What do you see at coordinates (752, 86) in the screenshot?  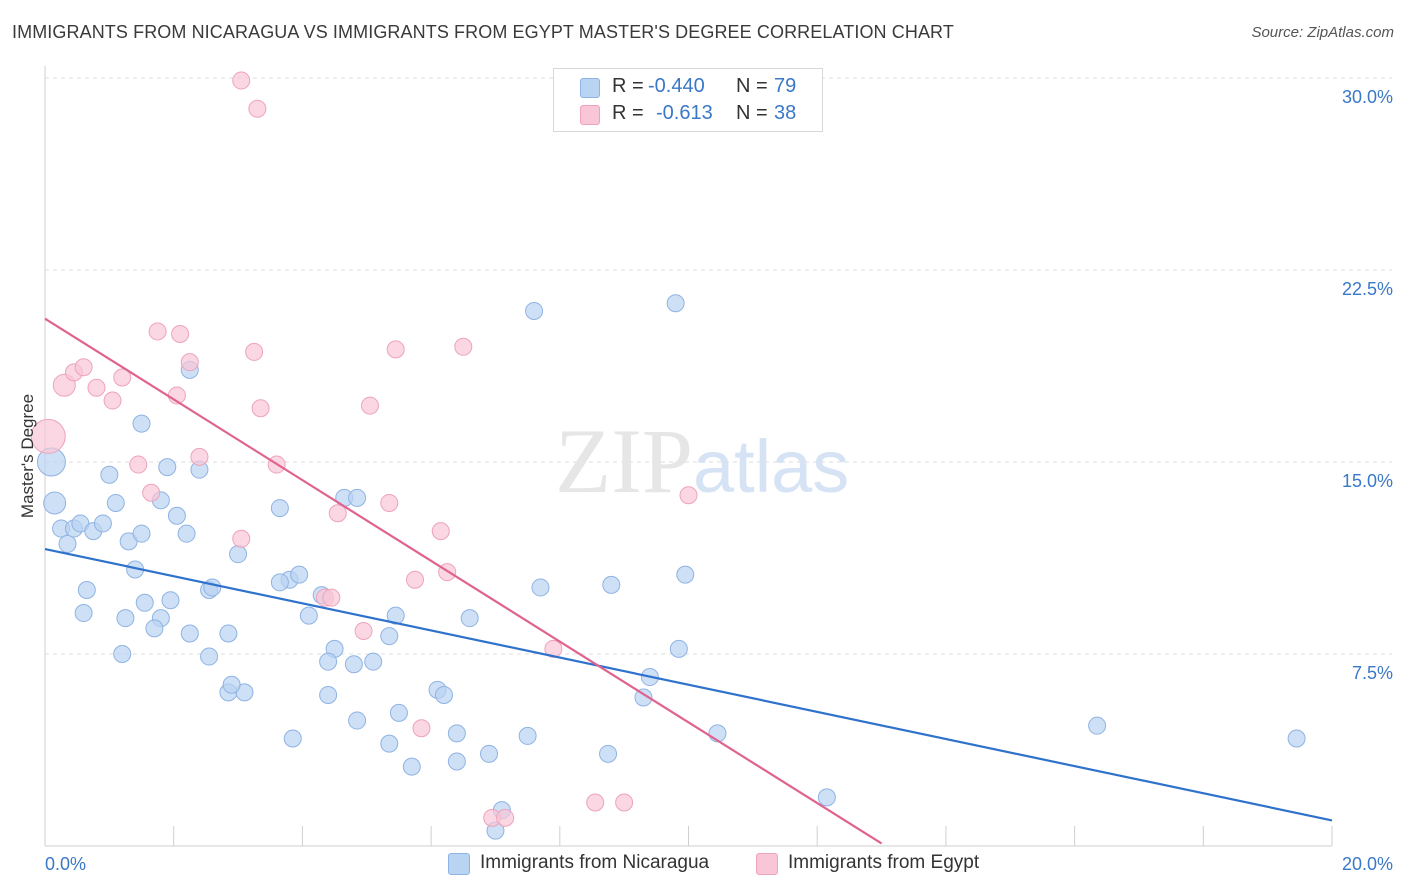 I see `legend-n-label: N =` at bounding box center [752, 86].